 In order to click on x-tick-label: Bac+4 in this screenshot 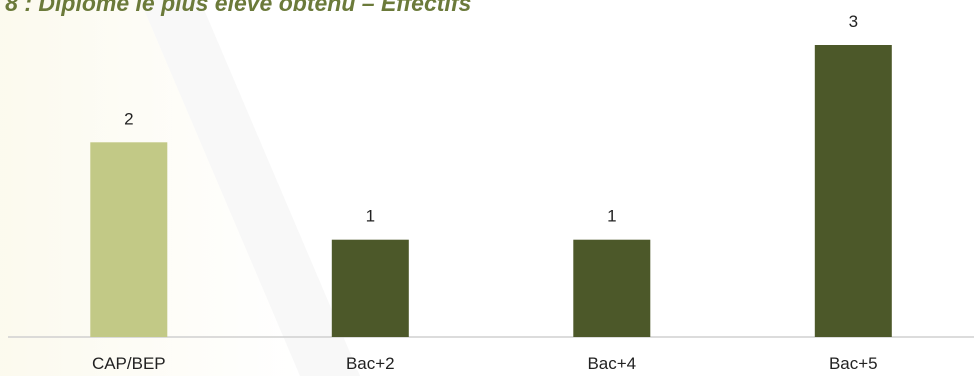, I will do `click(611, 363)`.